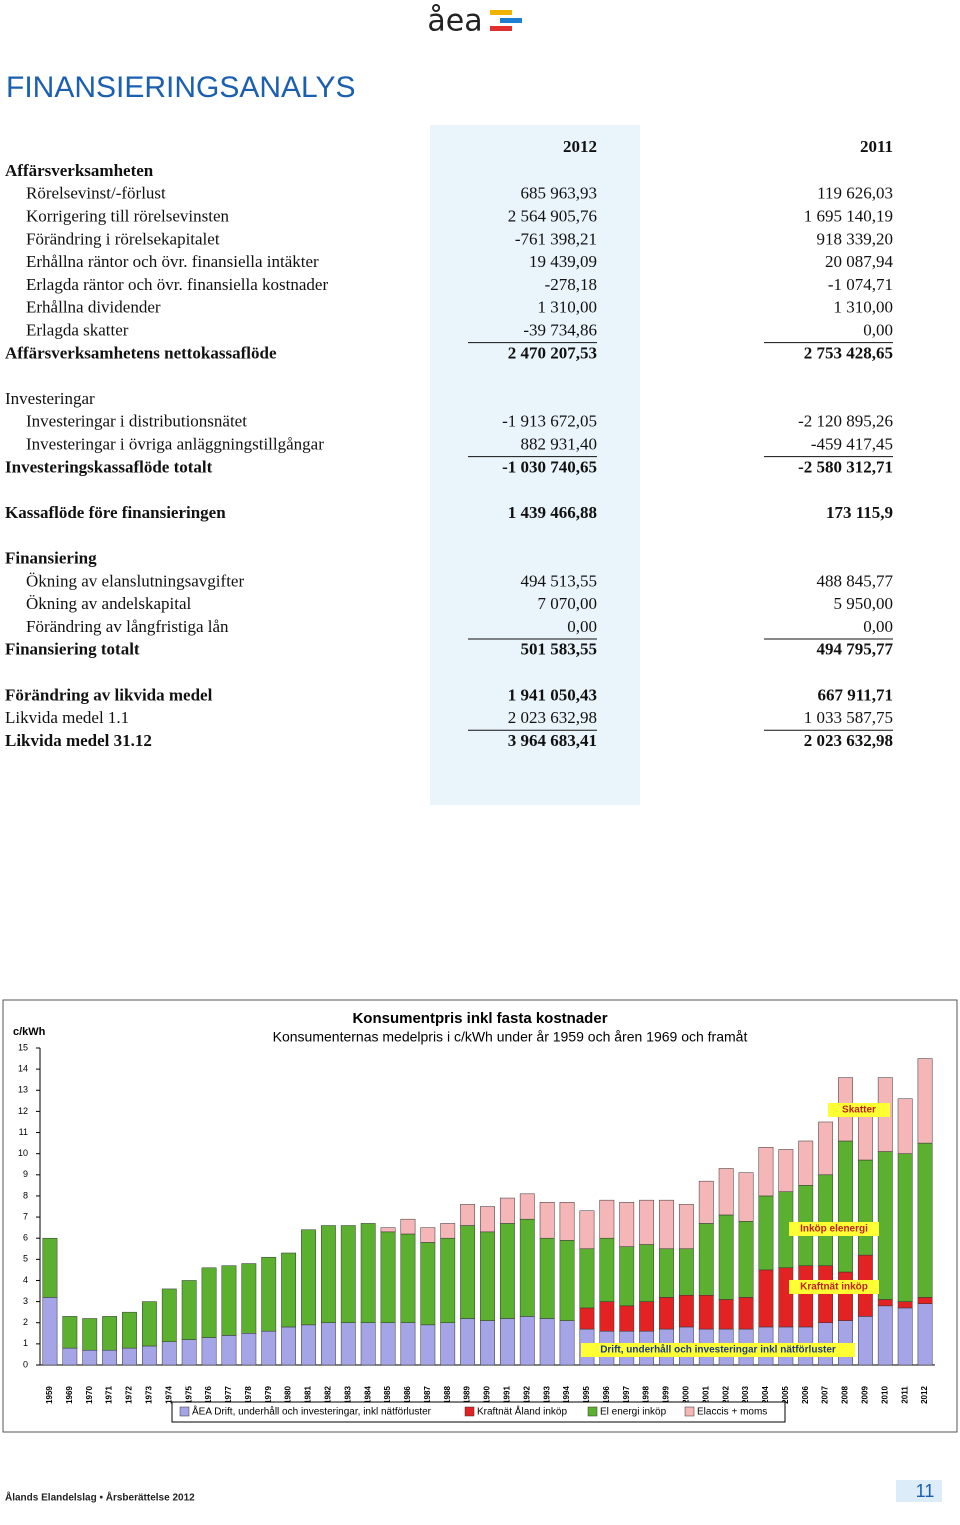 The height and width of the screenshot is (1525, 960). Describe the element at coordinates (128, 216) in the screenshot. I see `row-label: Korrigering till rörelsevinsten` at that location.